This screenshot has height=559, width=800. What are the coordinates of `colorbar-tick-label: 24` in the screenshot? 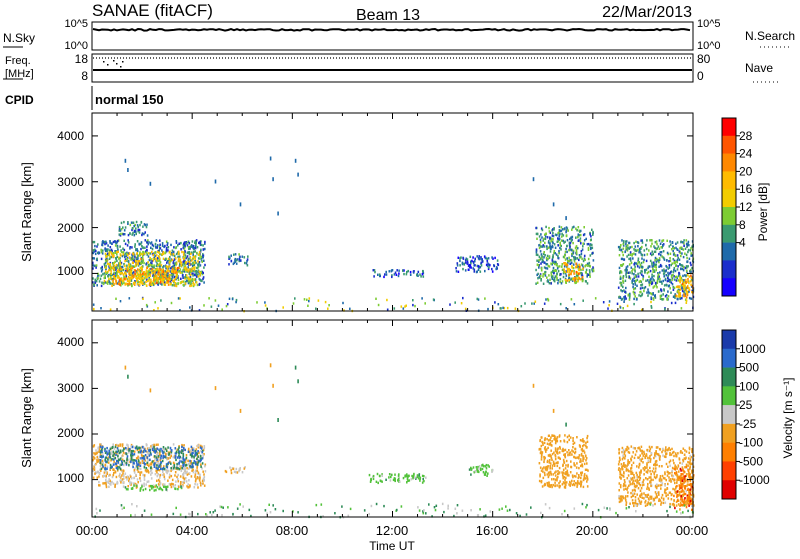 It's located at (746, 154).